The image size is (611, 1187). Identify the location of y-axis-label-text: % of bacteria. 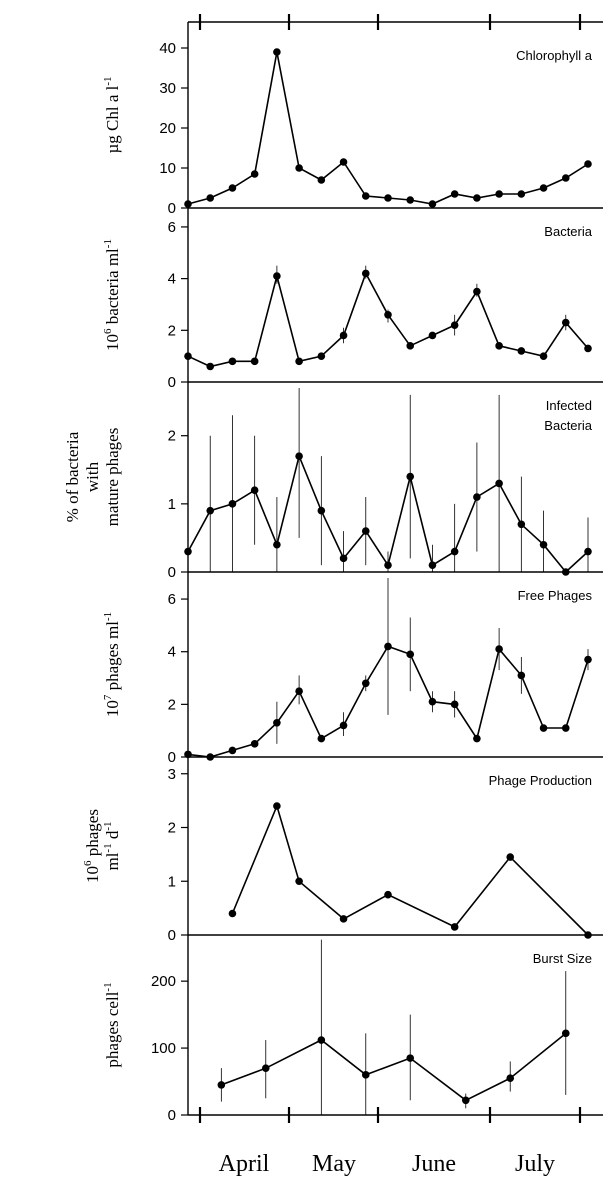
(72, 476).